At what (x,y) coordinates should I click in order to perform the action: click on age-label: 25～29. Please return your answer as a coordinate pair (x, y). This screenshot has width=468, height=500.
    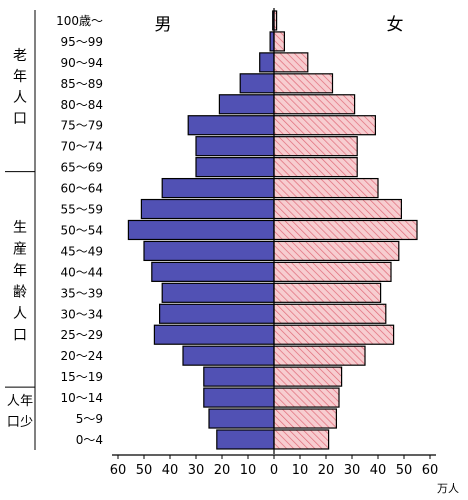
    Looking at the image, I should click on (81, 335).